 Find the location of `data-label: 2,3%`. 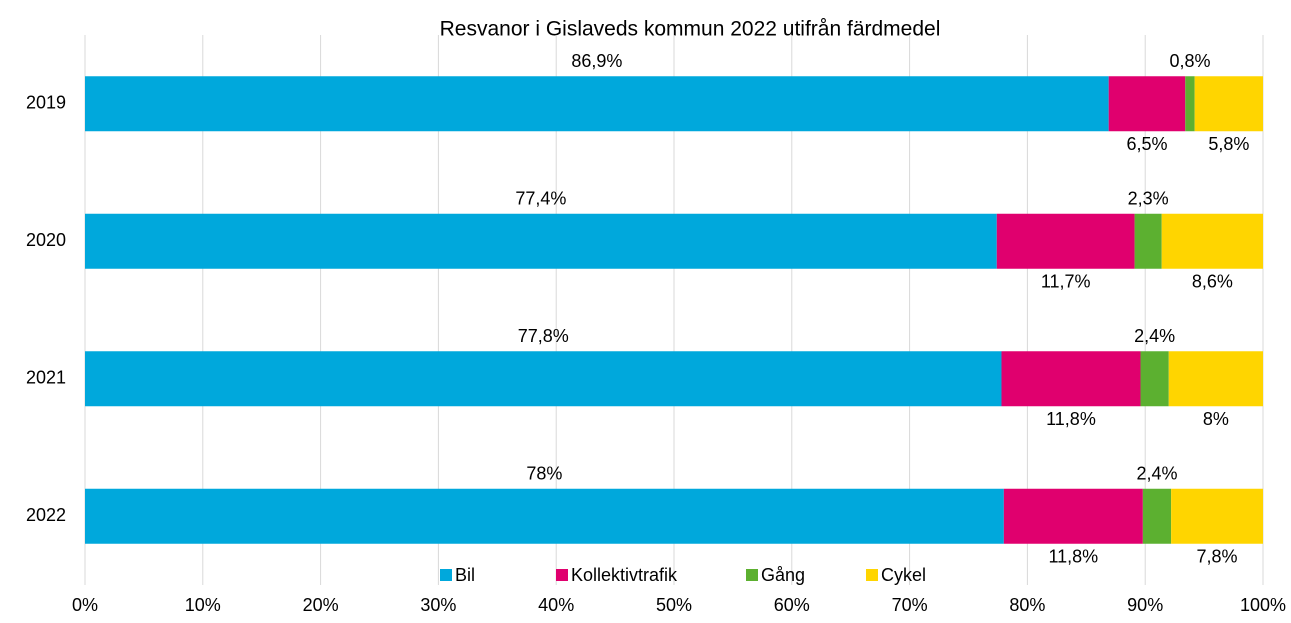

data-label: 2,3% is located at coordinates (1148, 199).